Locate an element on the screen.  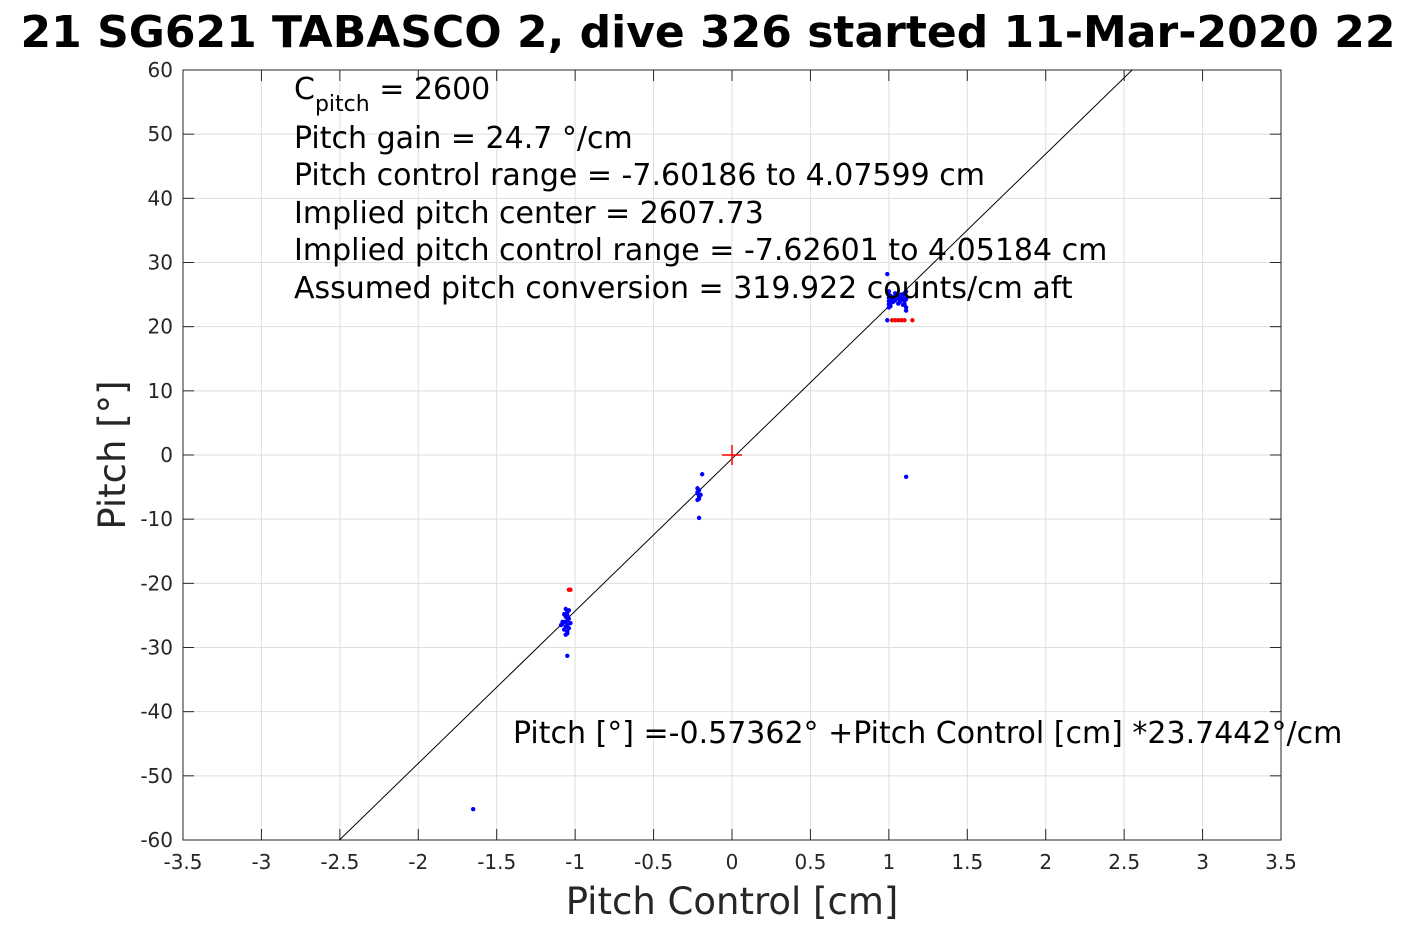
x-tick-label: 2 is located at coordinates (1045, 862).